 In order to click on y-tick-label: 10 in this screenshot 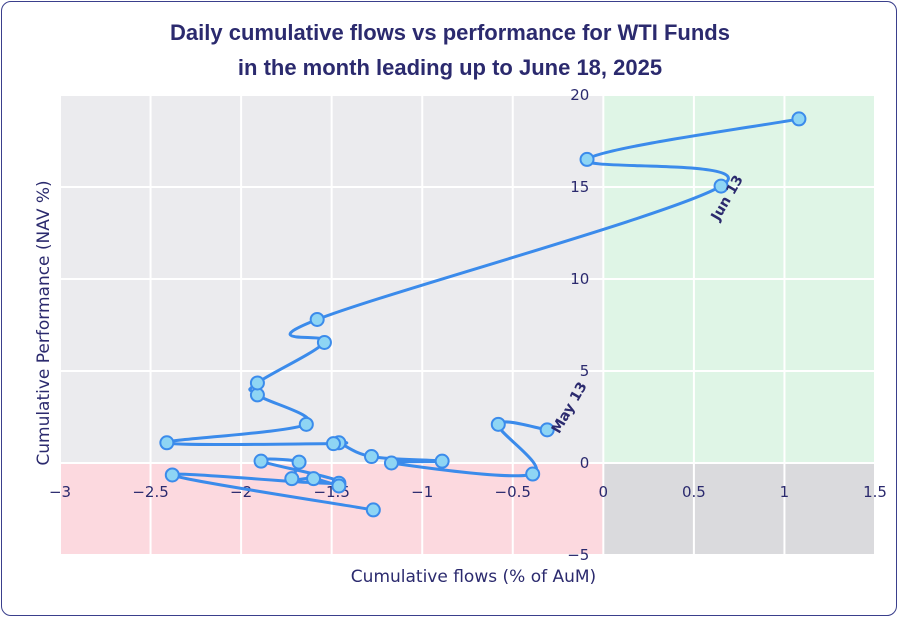, I will do `click(579, 279)`.